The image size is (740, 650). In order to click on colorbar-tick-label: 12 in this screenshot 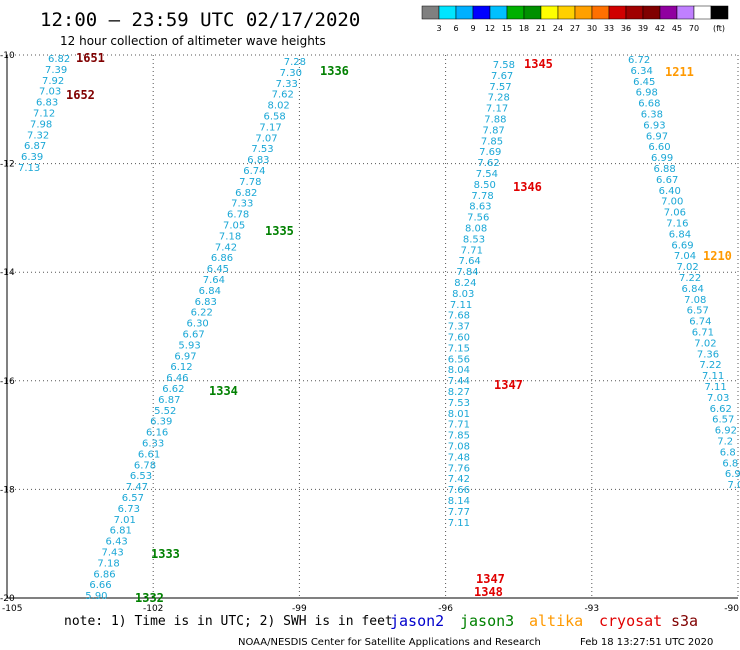, I will do `click(490, 28)`.